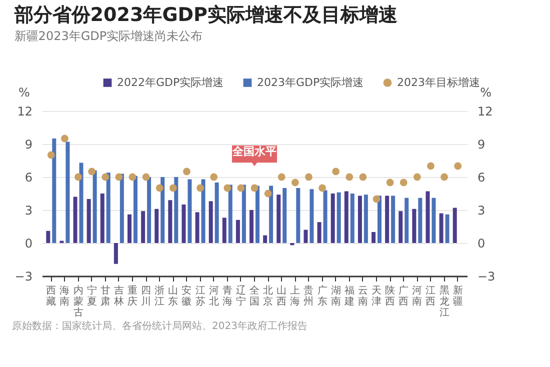 Image resolution: width=550 pixels, height=367 pixels. What do you see at coordinates (377, 297) in the screenshot?
I see `x-tick-label: 天津` at bounding box center [377, 297].